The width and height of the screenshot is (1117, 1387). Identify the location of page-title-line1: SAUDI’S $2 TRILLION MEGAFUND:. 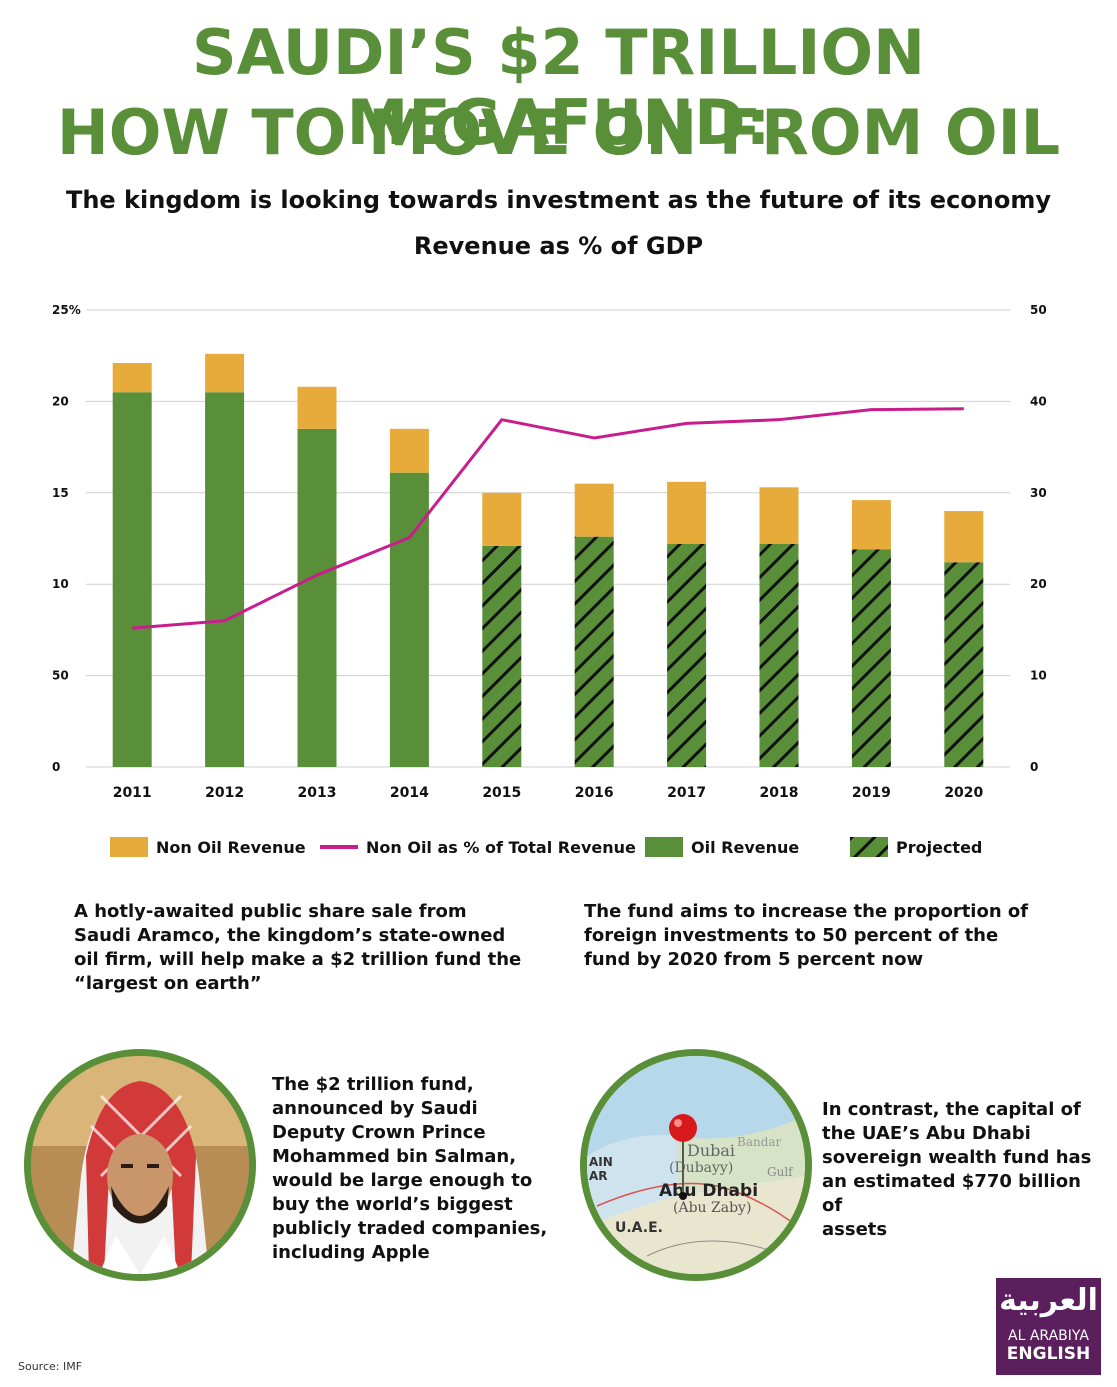
(558, 87).